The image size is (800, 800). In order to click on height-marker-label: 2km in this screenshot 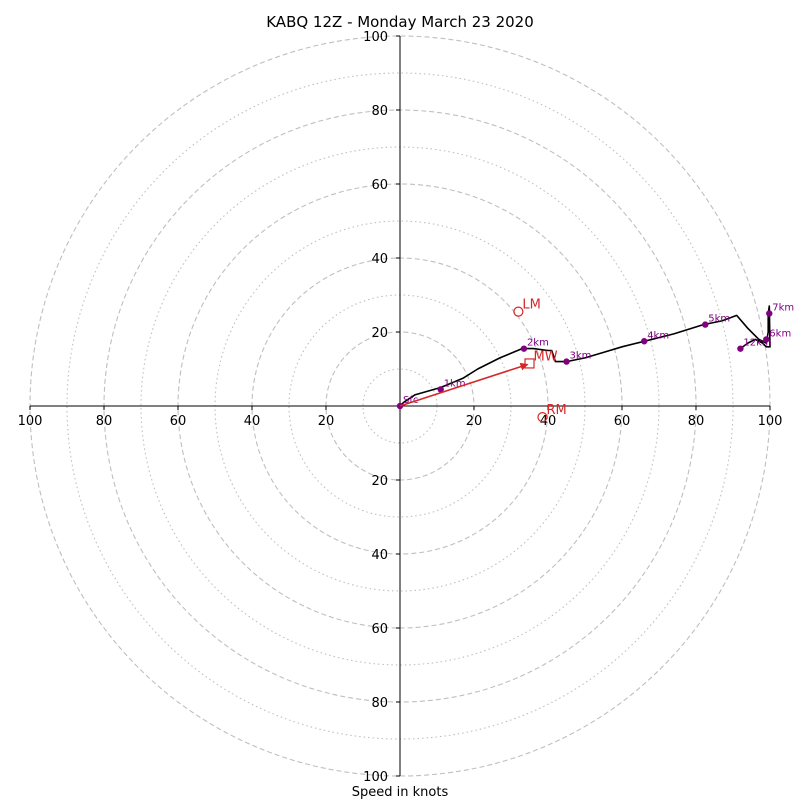, I will do `click(538, 343)`.